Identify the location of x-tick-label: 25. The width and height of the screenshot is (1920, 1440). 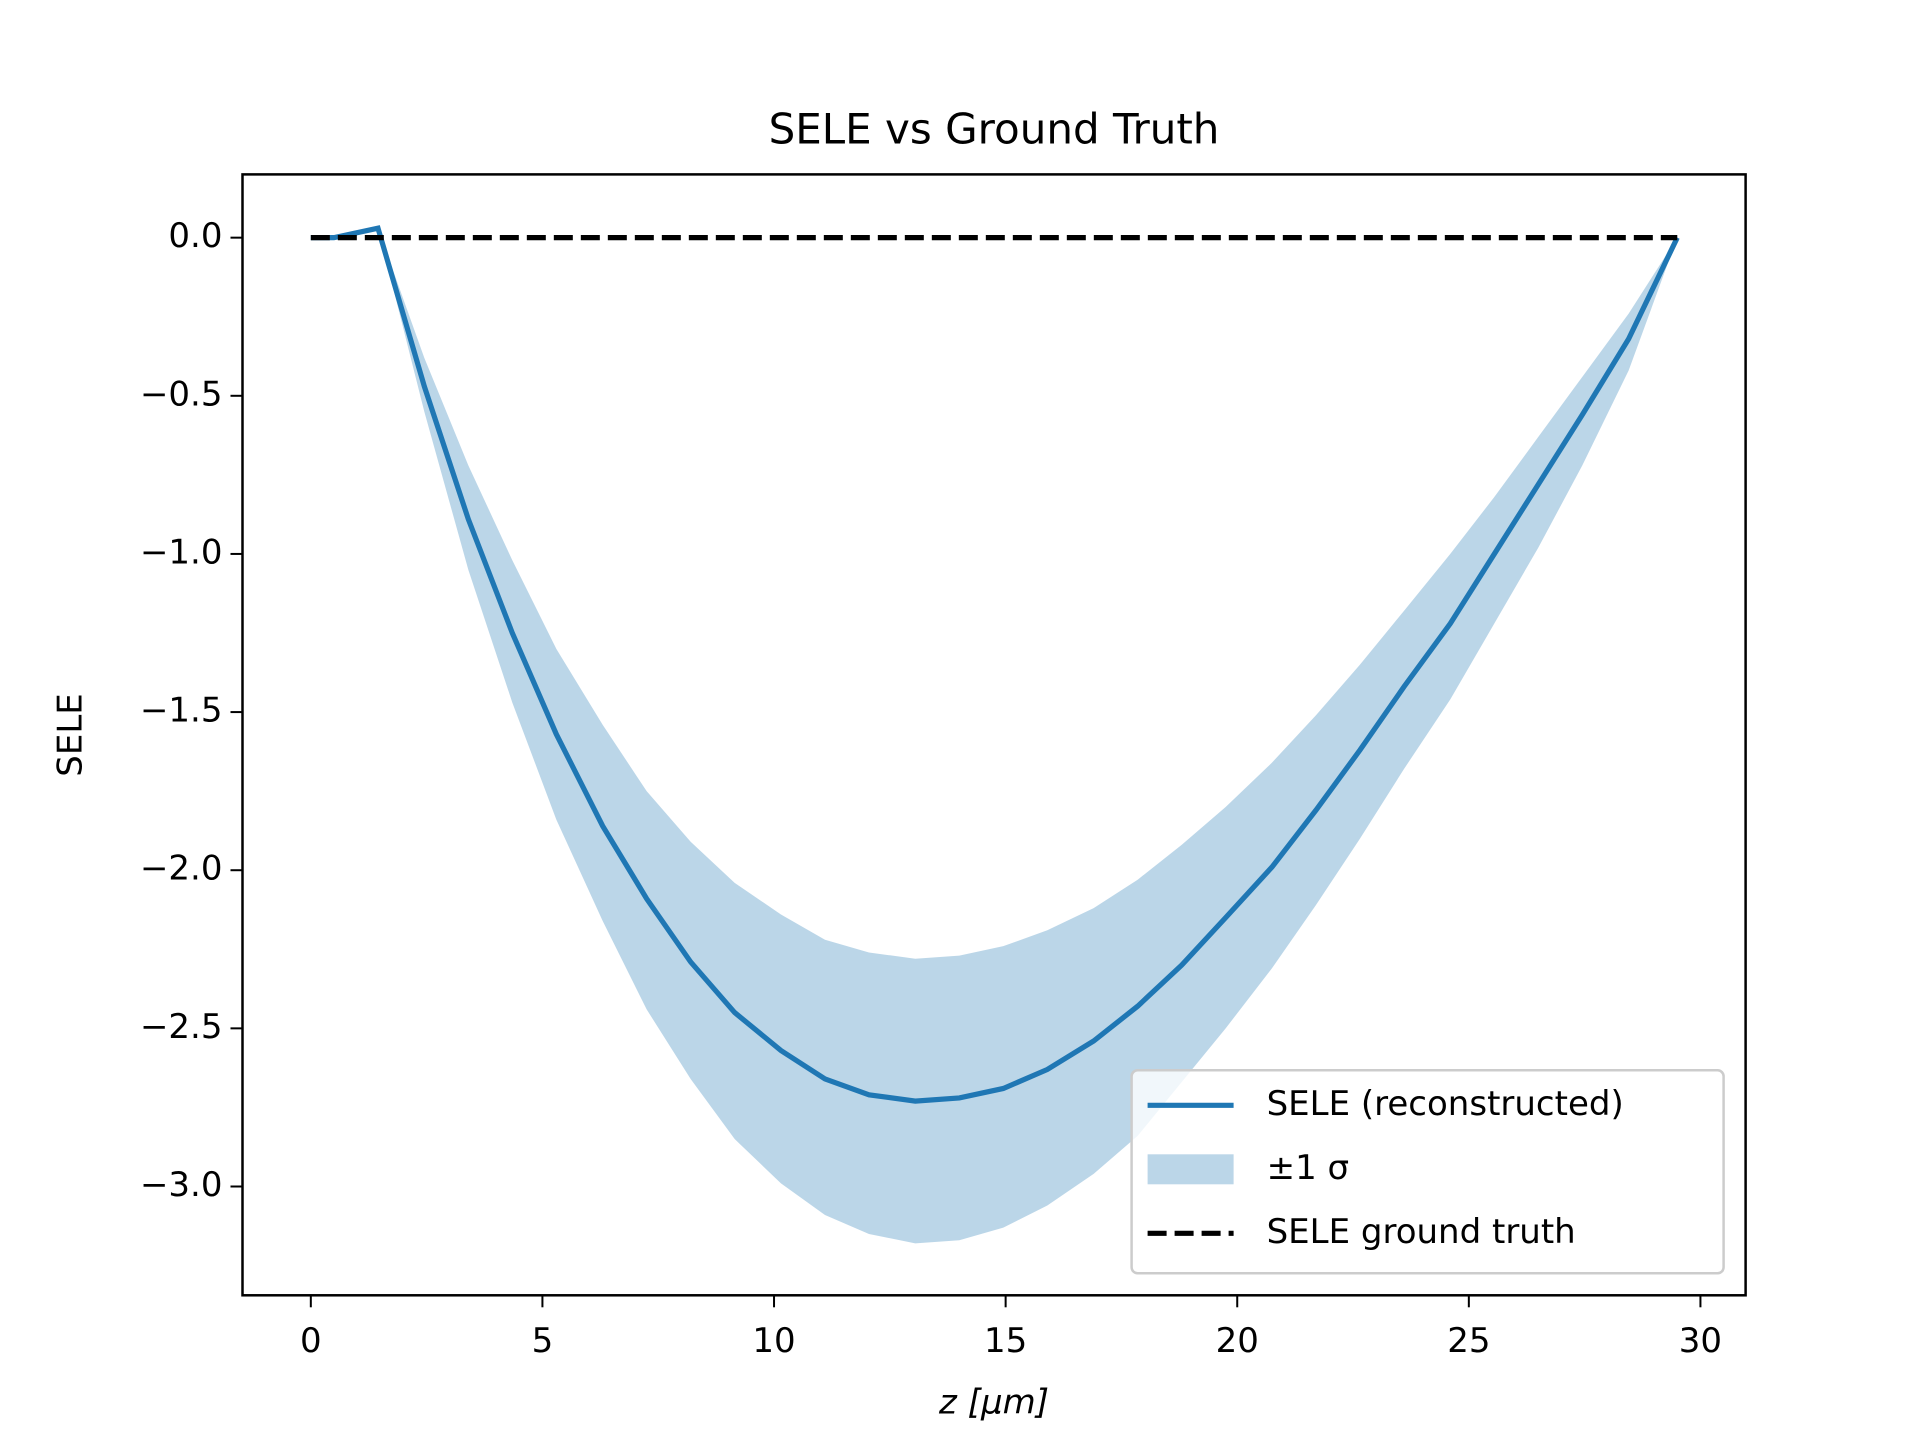
(1468, 1341).